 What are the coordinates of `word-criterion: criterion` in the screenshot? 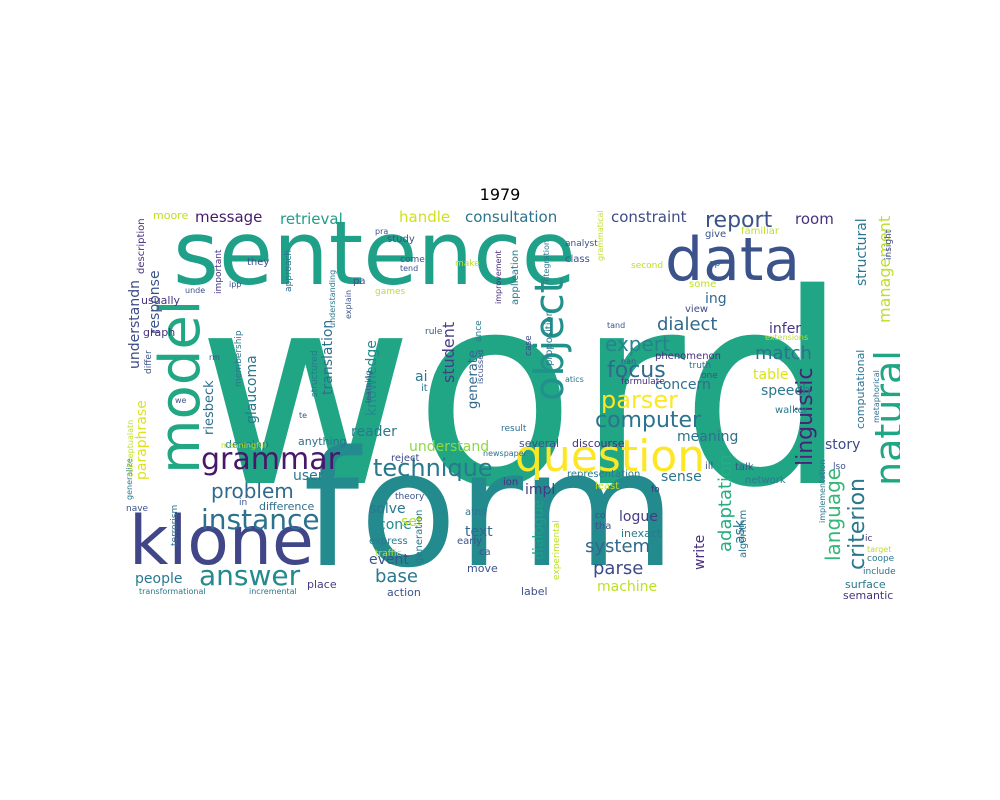 It's located at (857, 524).